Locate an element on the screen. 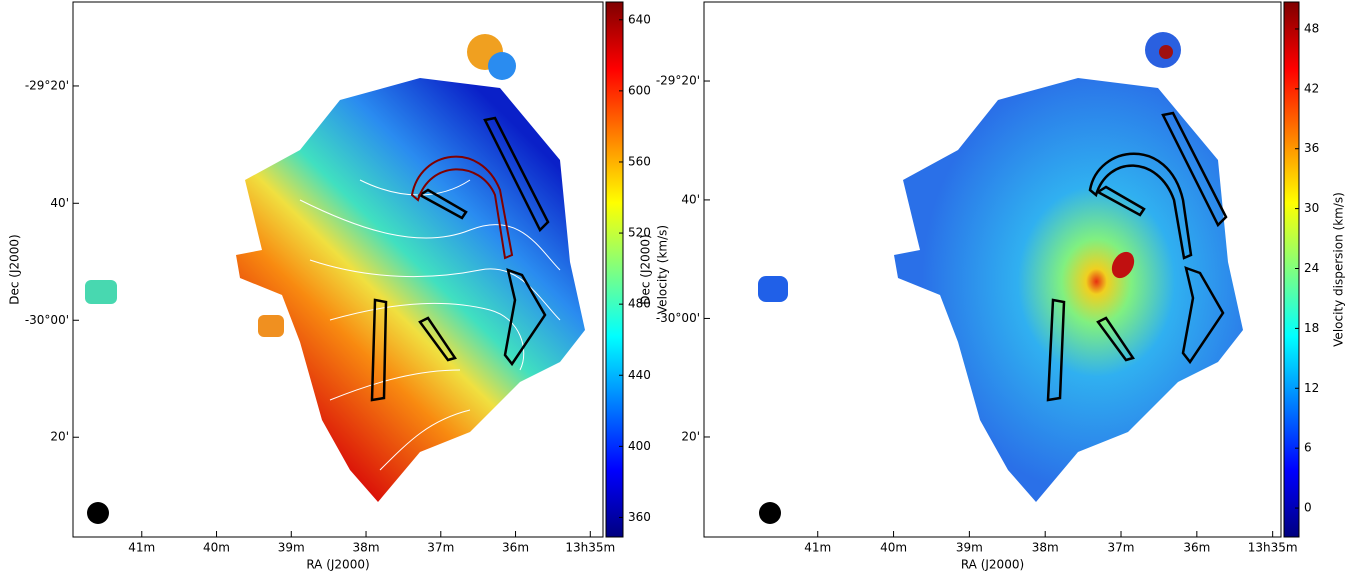  colorbar-tick-label: 42 is located at coordinates (1311, 88).